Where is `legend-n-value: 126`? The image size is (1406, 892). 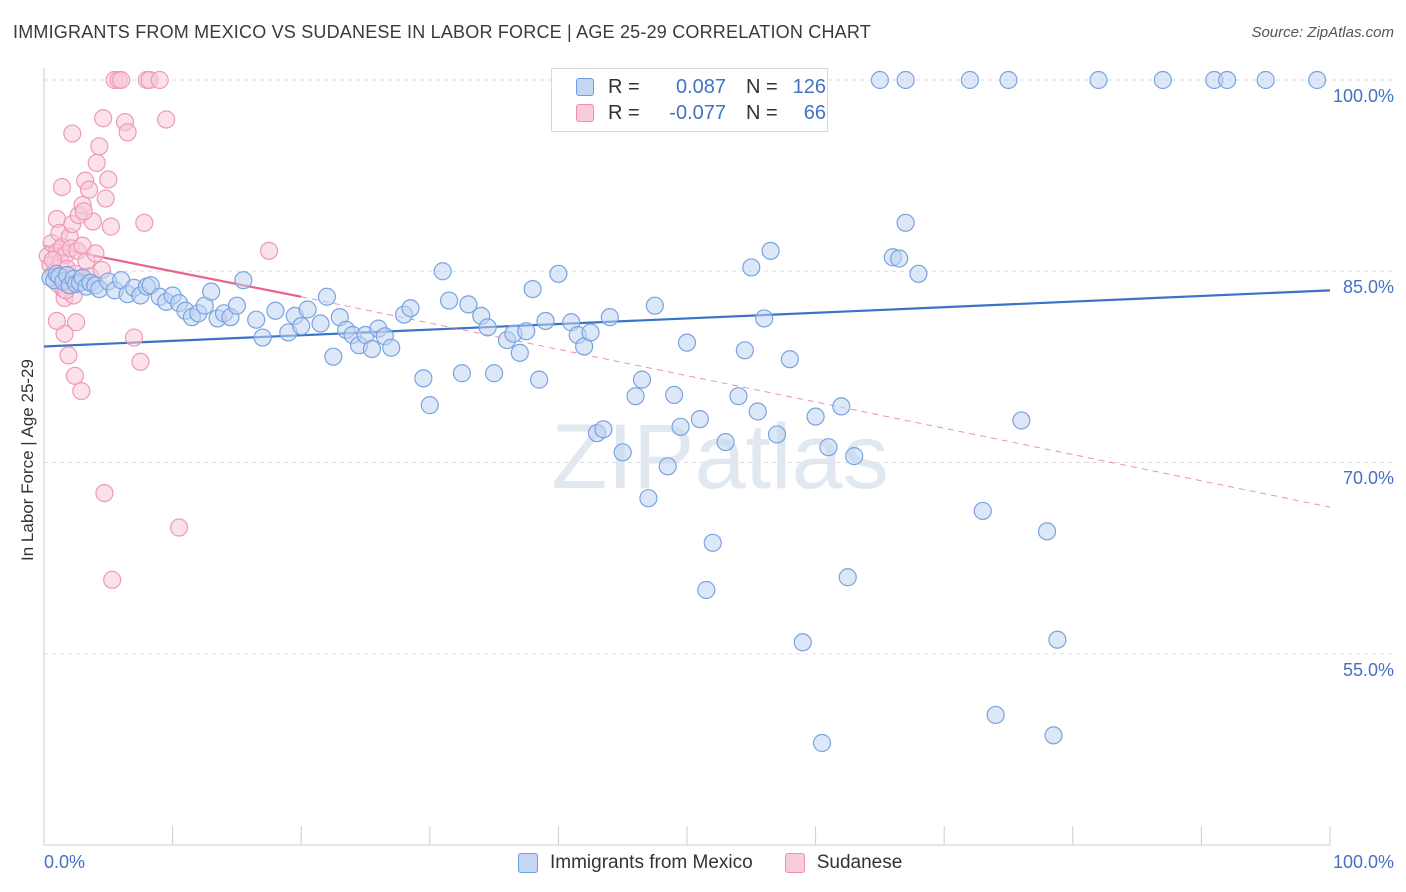 legend-n-value: 126 is located at coordinates (809, 86).